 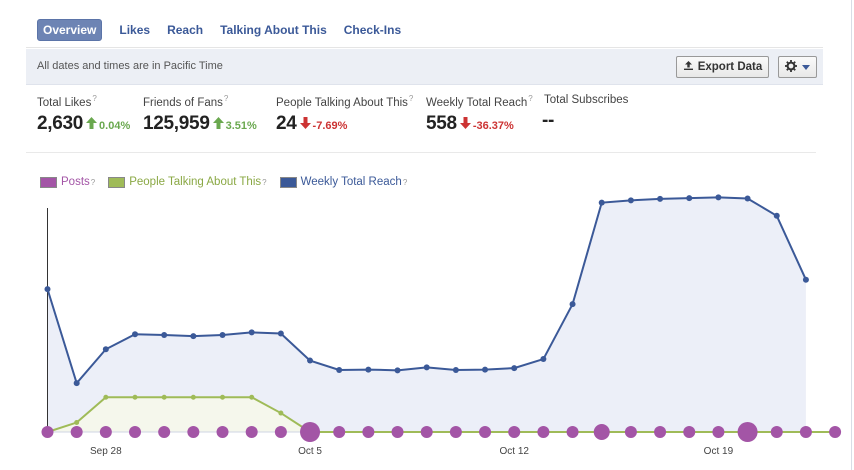 What do you see at coordinates (586, 100) in the screenshot?
I see `stat-label: Total Subscribes` at bounding box center [586, 100].